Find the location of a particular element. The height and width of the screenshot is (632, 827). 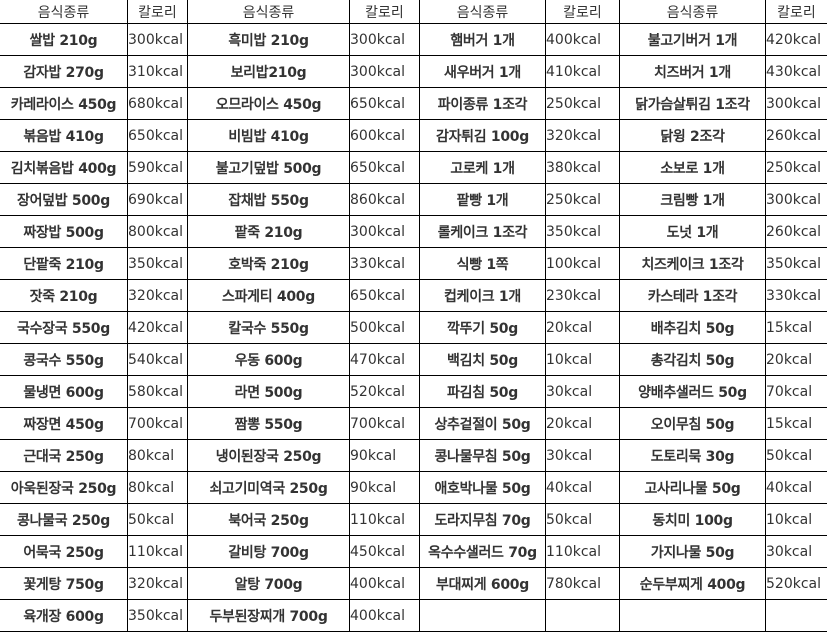

food-item-cell: 알탕 700g is located at coordinates (268, 583).